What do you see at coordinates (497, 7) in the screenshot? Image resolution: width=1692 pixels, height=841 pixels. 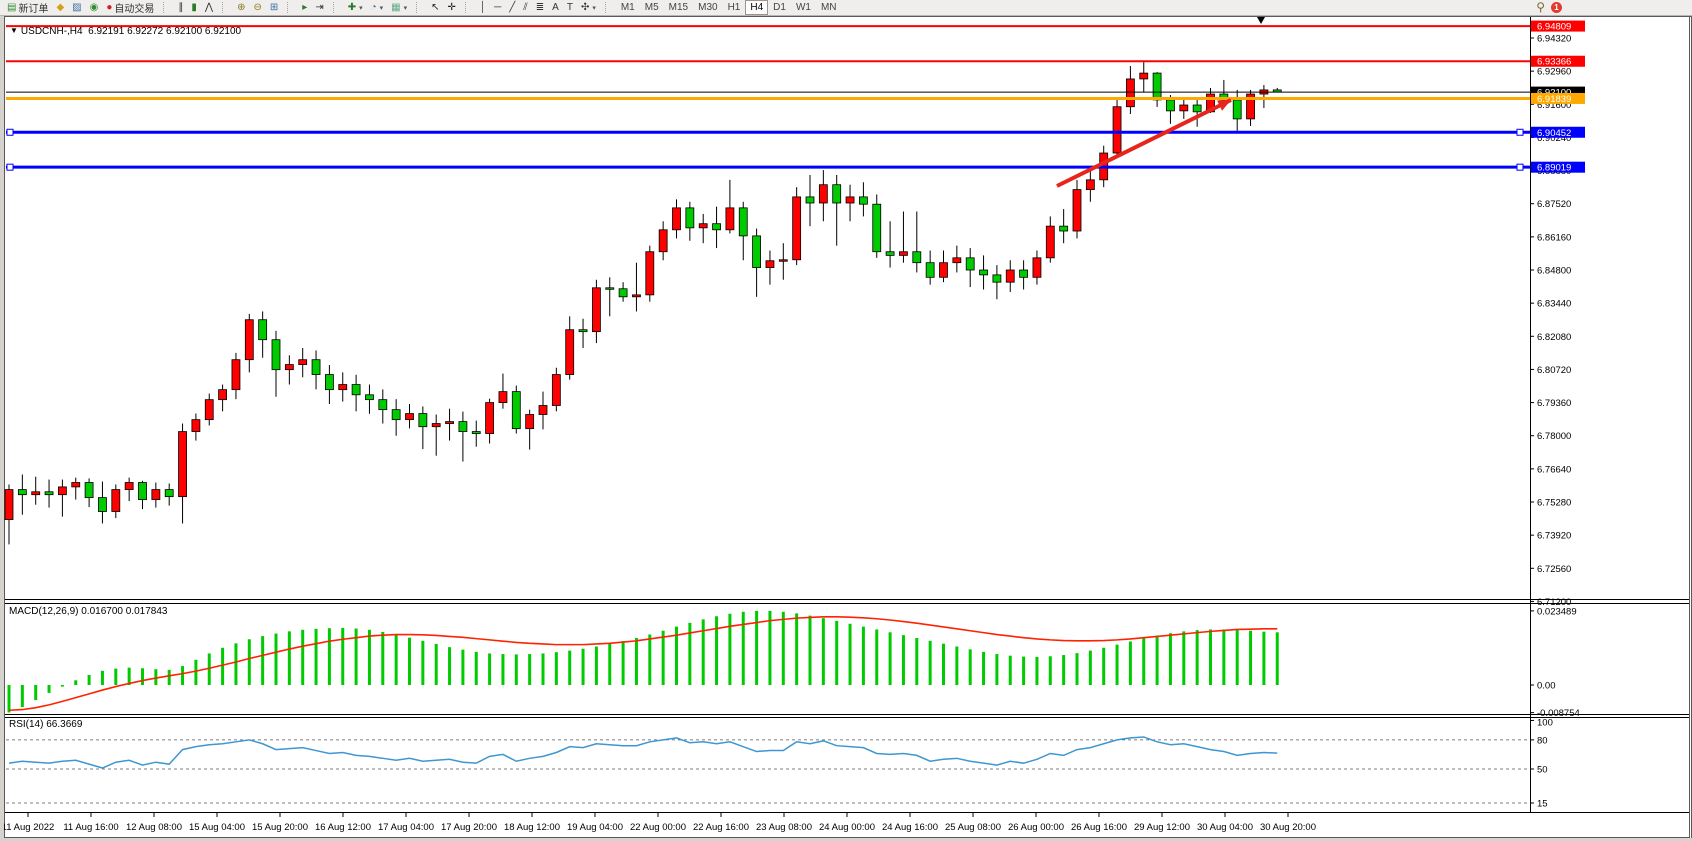 I see `horizontal-line-button: ─` at bounding box center [497, 7].